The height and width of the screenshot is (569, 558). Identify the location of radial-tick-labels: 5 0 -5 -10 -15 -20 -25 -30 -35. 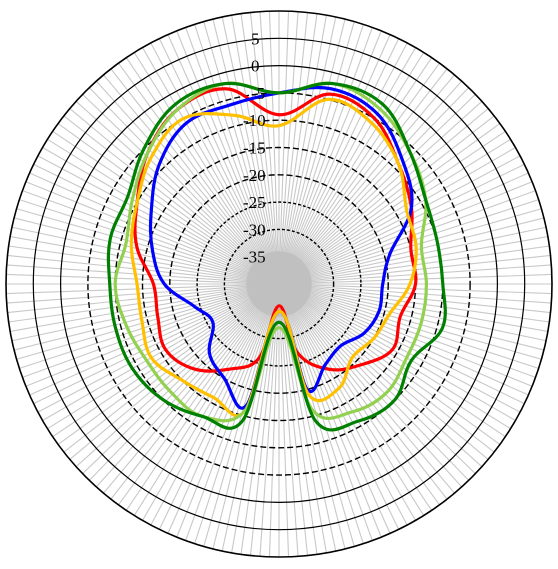
(254, 147).